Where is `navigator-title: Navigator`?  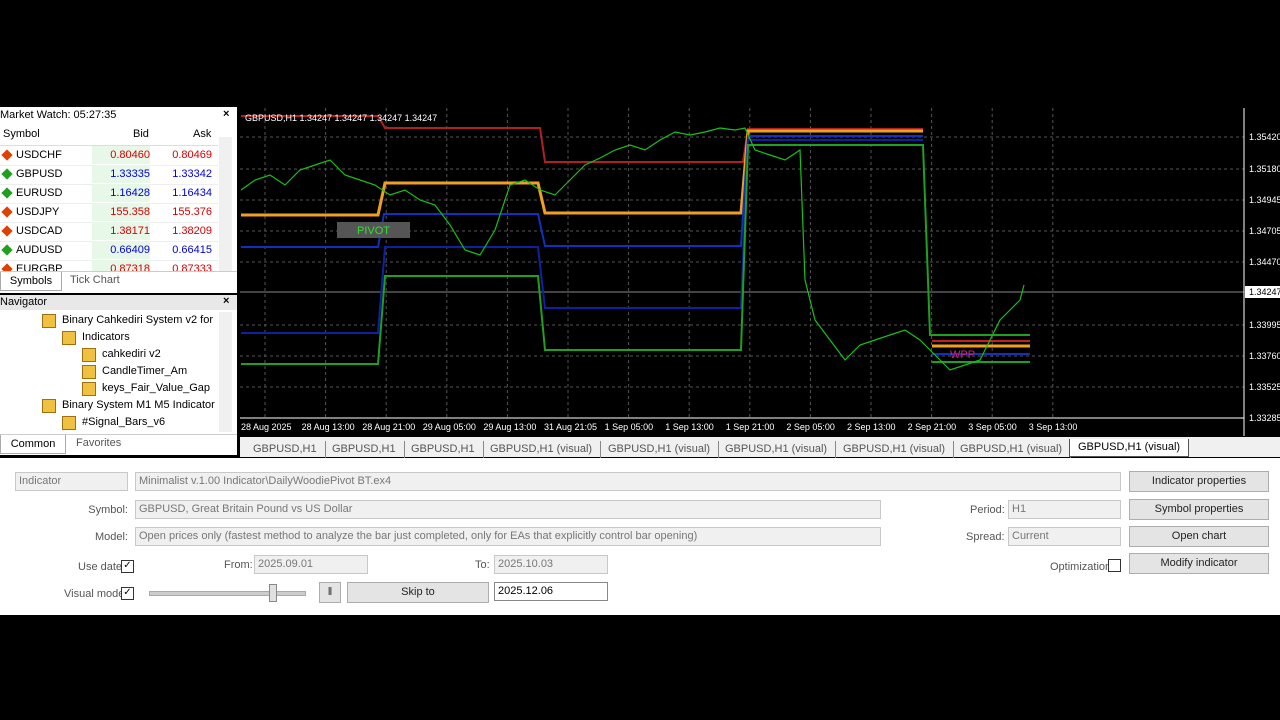 navigator-title: Navigator is located at coordinates (24, 302).